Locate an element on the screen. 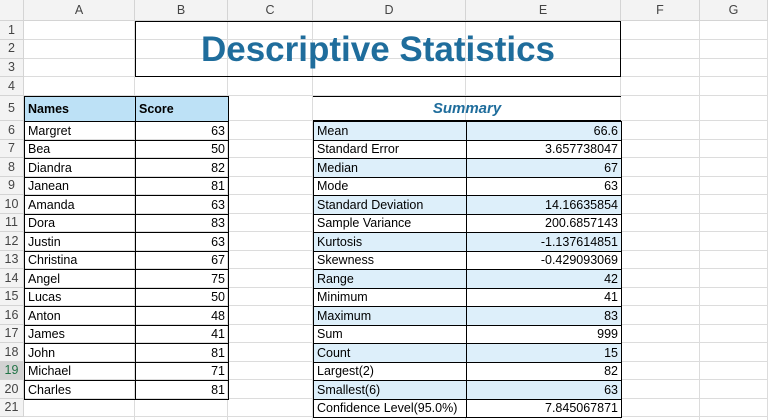  stat-label: Maximum is located at coordinates (390, 316).